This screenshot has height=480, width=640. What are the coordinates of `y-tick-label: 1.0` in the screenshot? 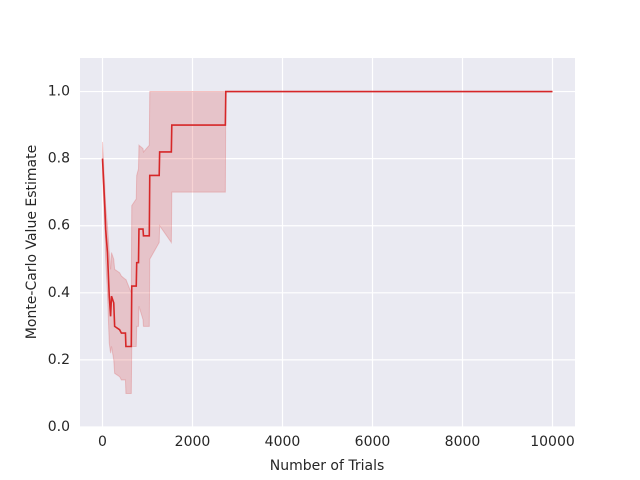 It's located at (59, 92).